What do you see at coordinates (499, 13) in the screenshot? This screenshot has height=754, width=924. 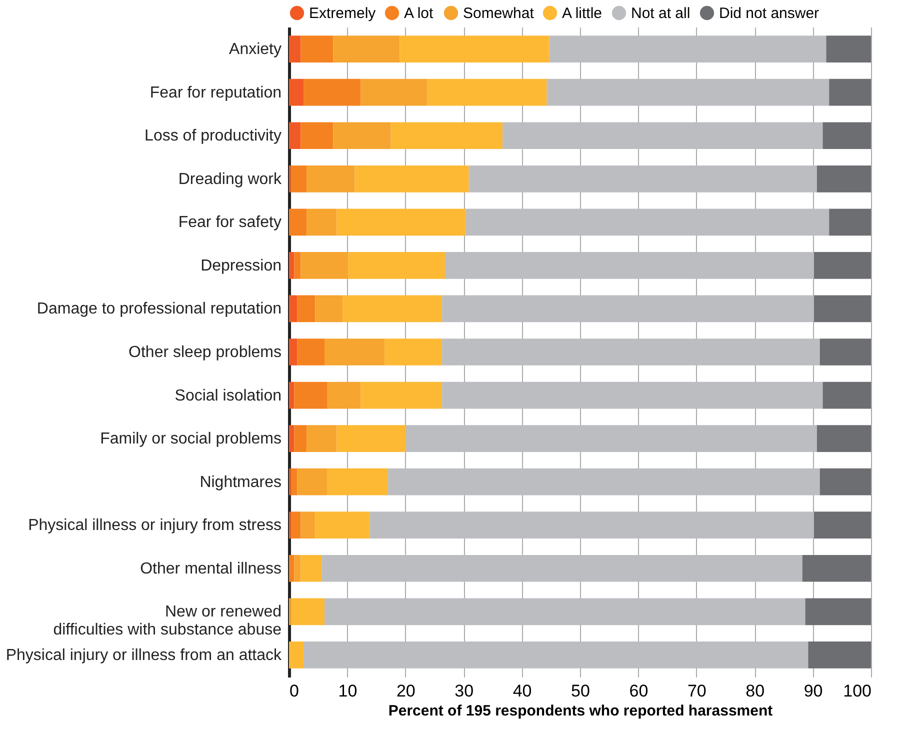 I see `legend-label: Somewhat` at bounding box center [499, 13].